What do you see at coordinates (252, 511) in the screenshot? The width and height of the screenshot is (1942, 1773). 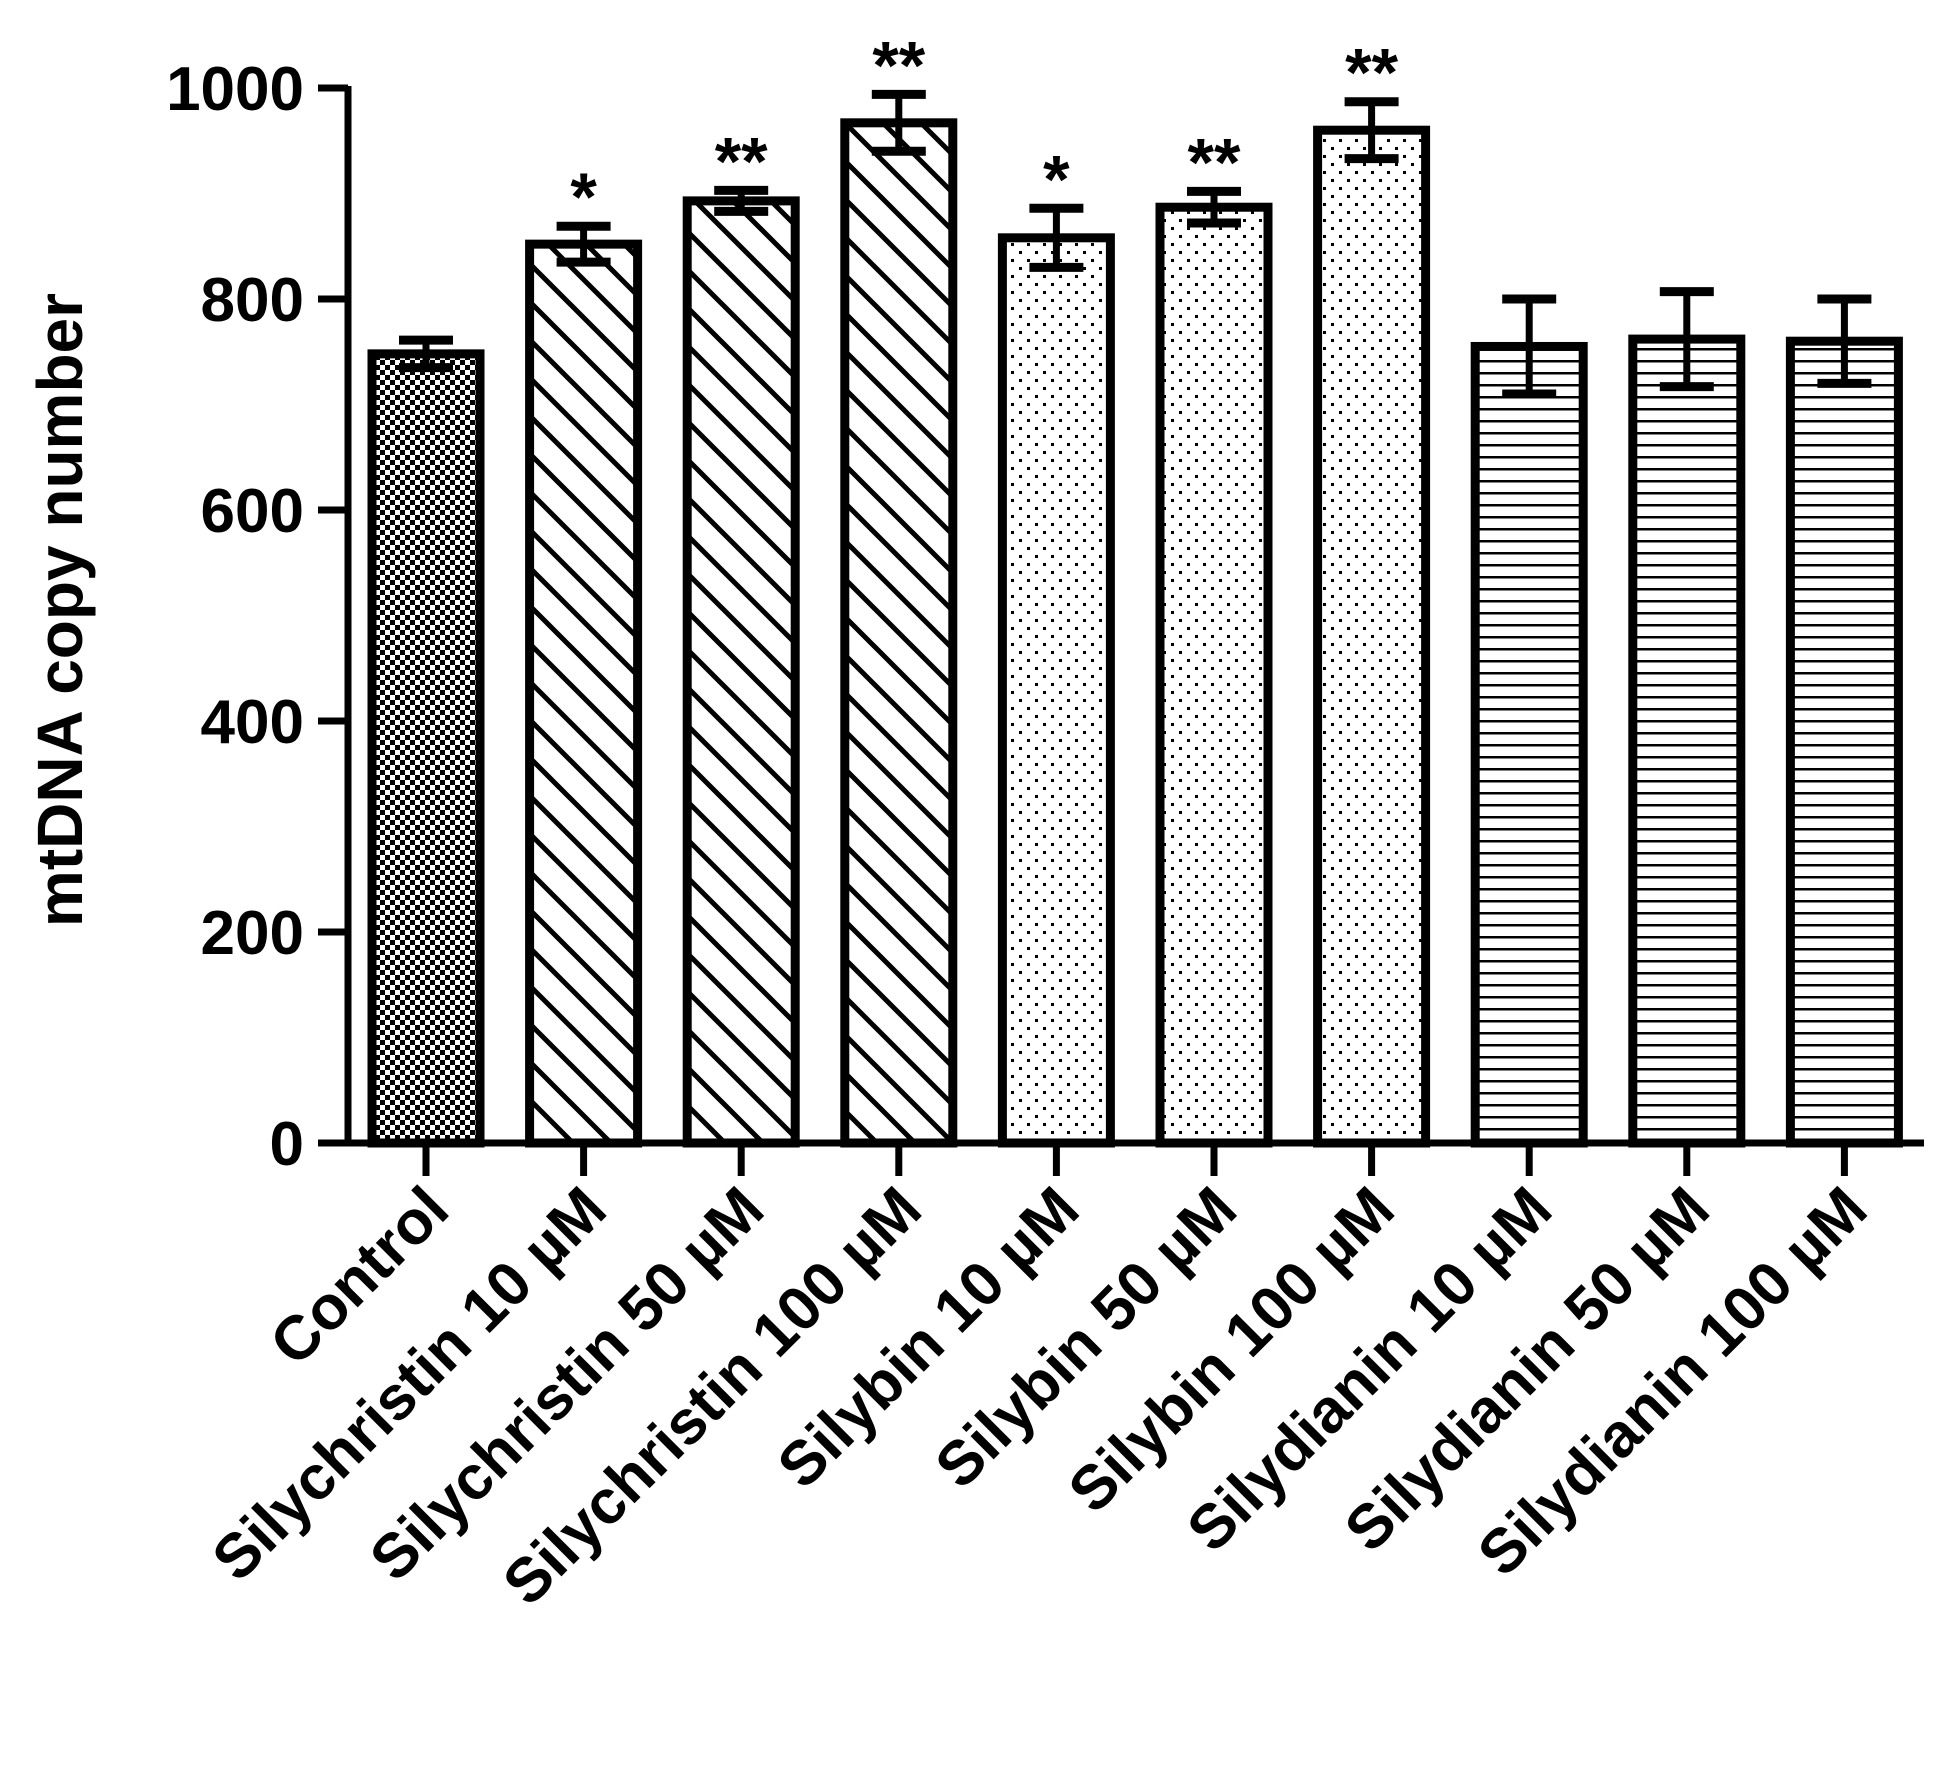 I see `y-tick-label: 600` at bounding box center [252, 511].